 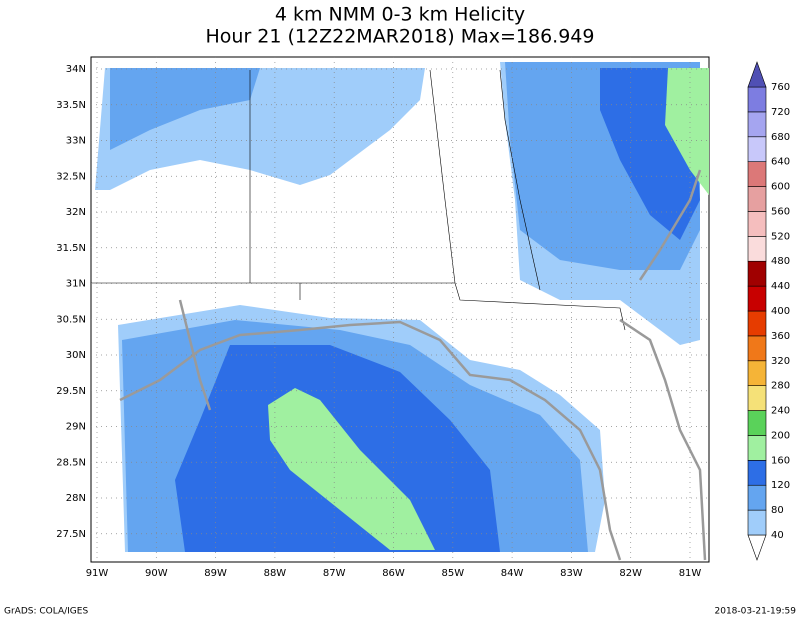 What do you see at coordinates (687, 131) in the screenshot?
I see `shade-160-east` at bounding box center [687, 131].